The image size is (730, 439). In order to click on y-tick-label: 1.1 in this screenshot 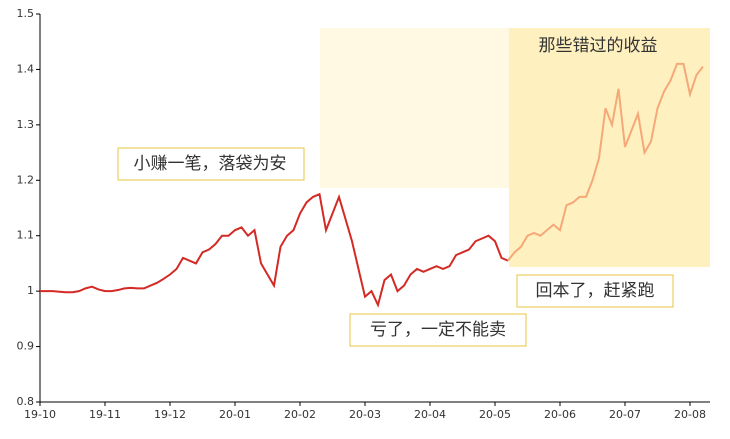, I will do `click(26, 235)`.